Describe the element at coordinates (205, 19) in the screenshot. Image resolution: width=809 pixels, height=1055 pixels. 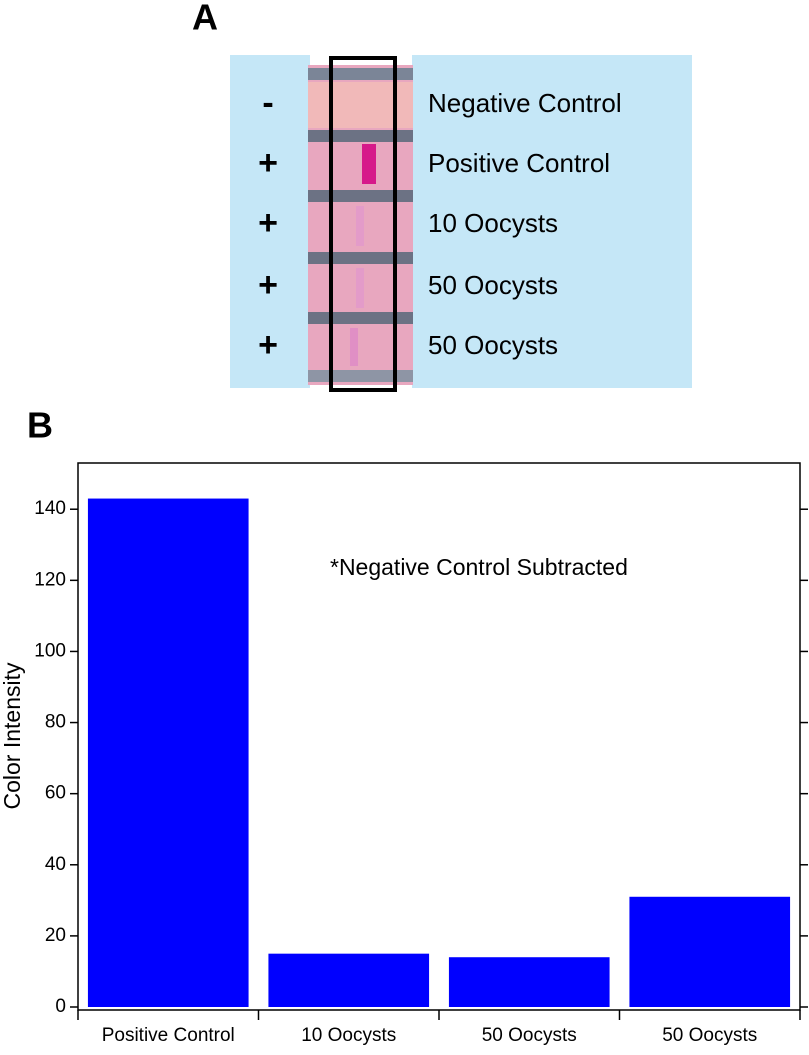
I see `panel-label: A` at that location.